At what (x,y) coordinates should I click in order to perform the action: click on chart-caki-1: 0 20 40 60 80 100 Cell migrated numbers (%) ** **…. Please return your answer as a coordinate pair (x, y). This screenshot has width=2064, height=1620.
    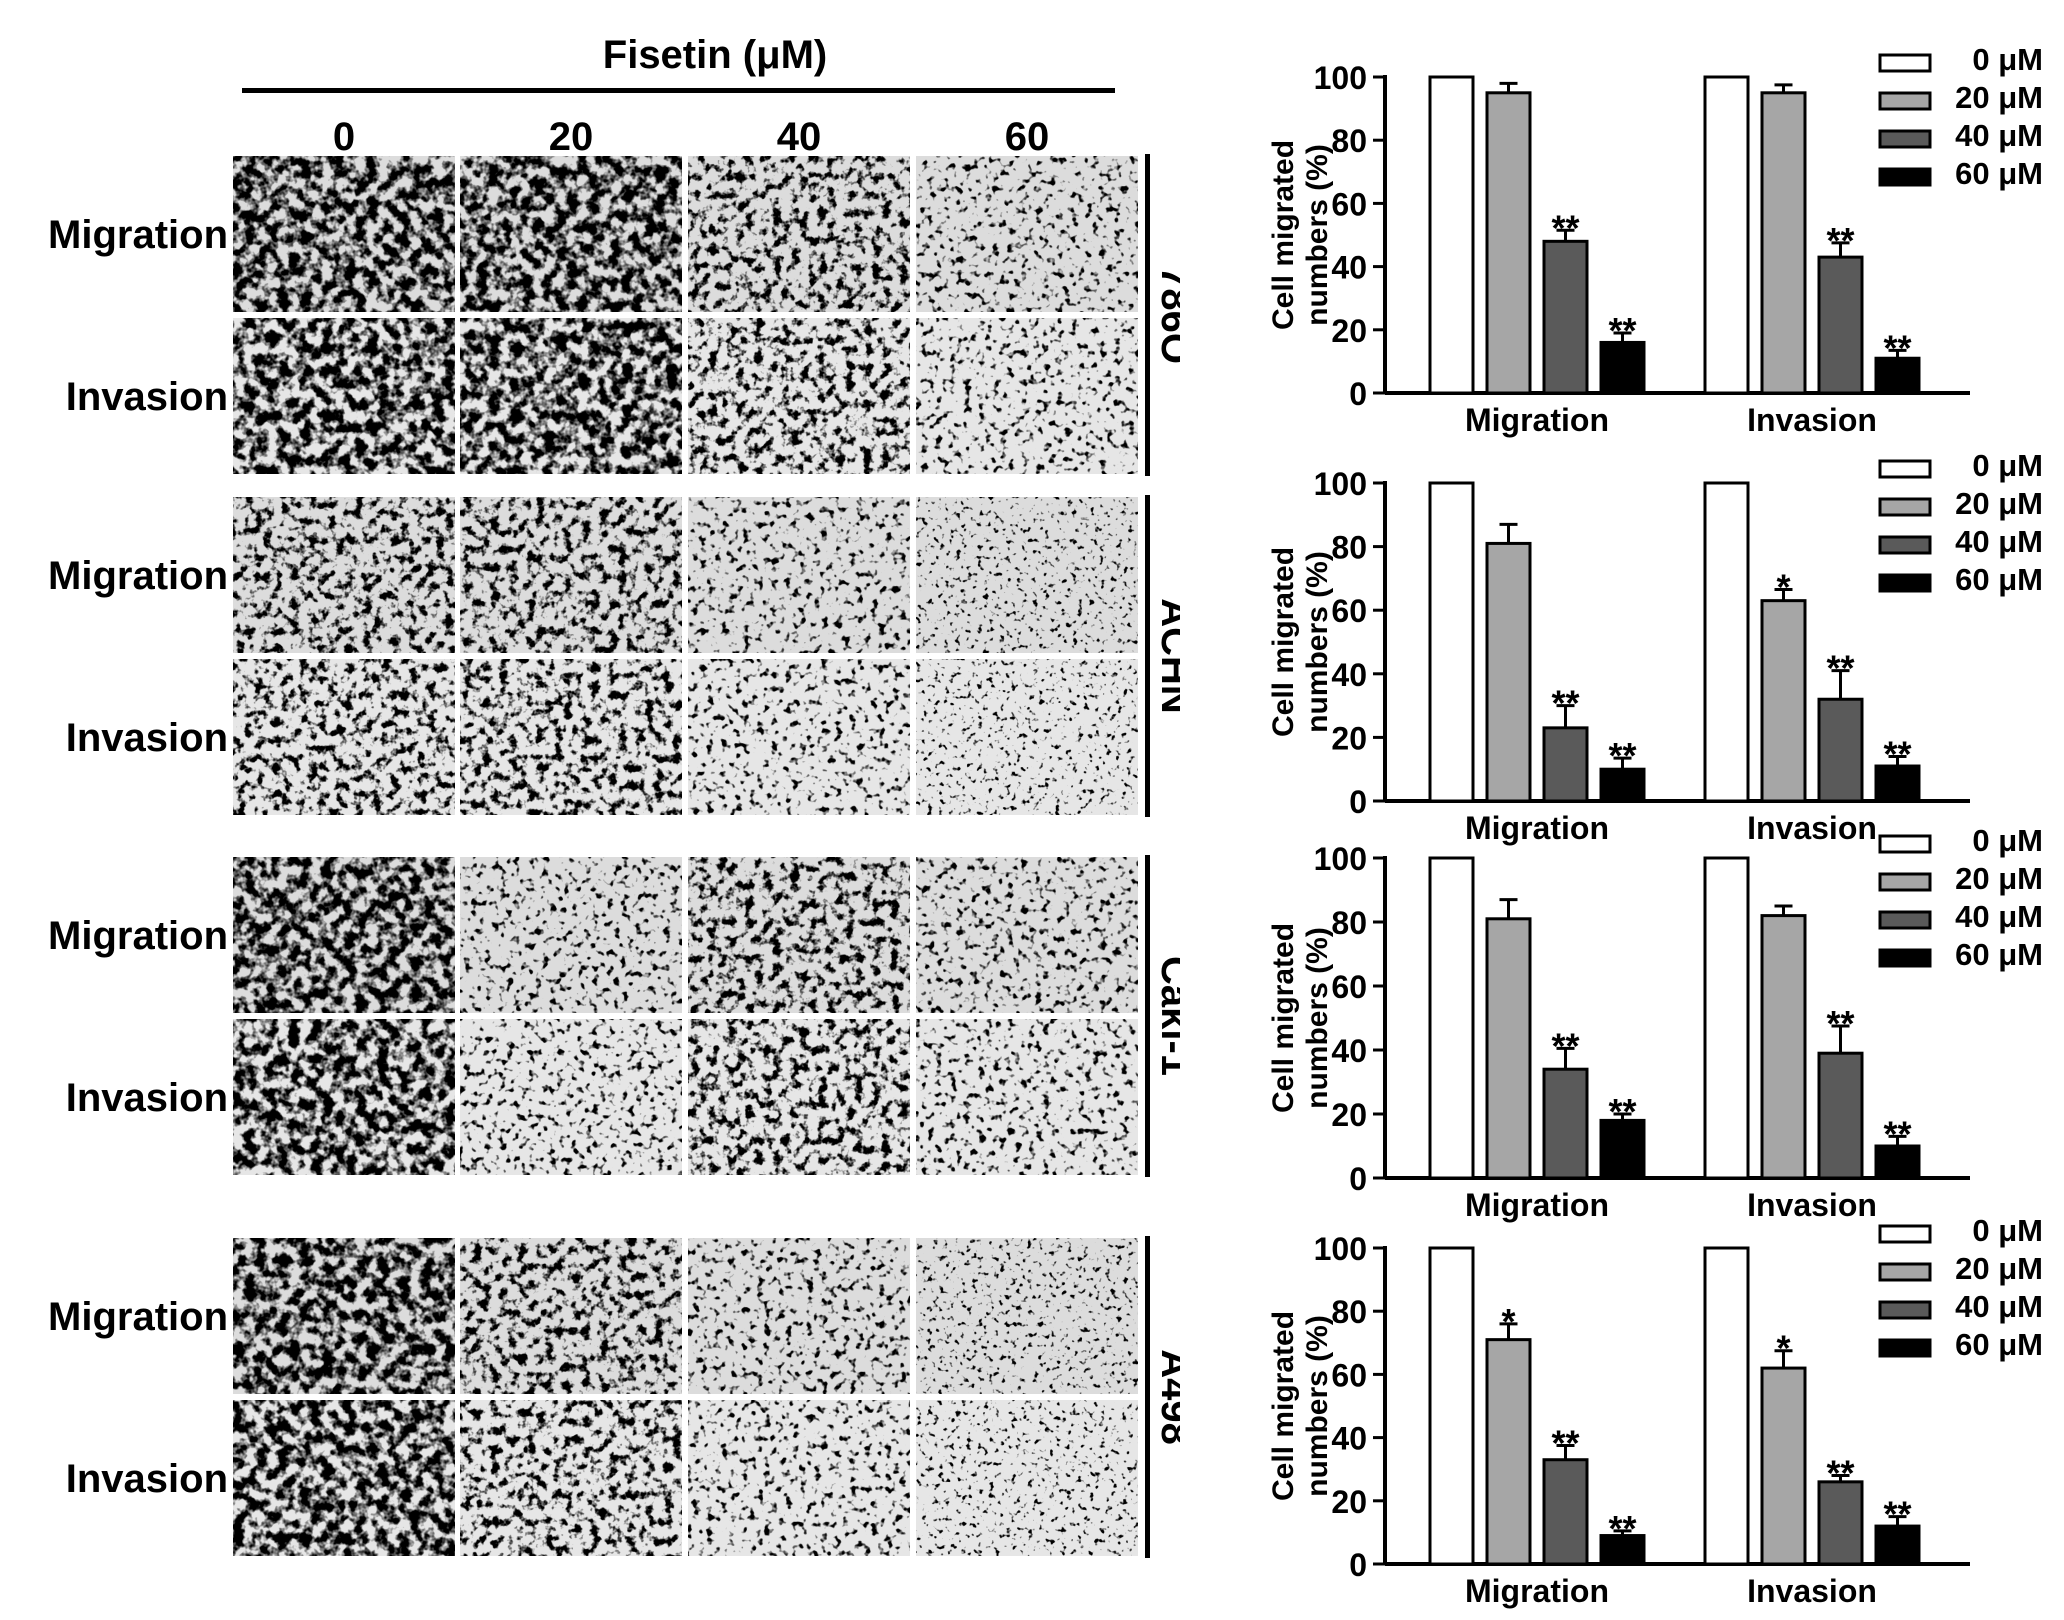
    Looking at the image, I should click on (1655, 1023).